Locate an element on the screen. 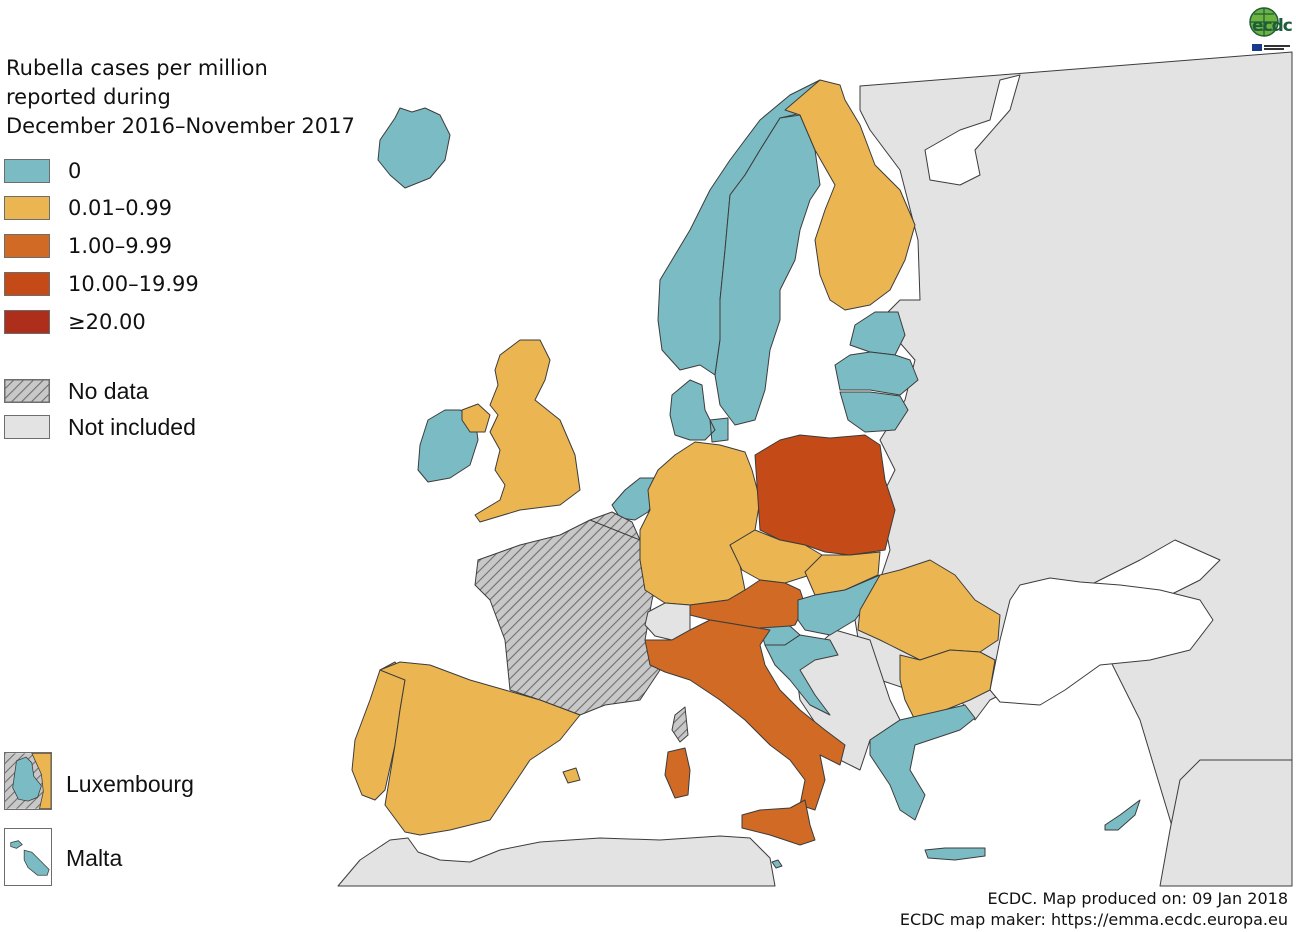  legend-swatch-hatch is located at coordinates (27, 391).